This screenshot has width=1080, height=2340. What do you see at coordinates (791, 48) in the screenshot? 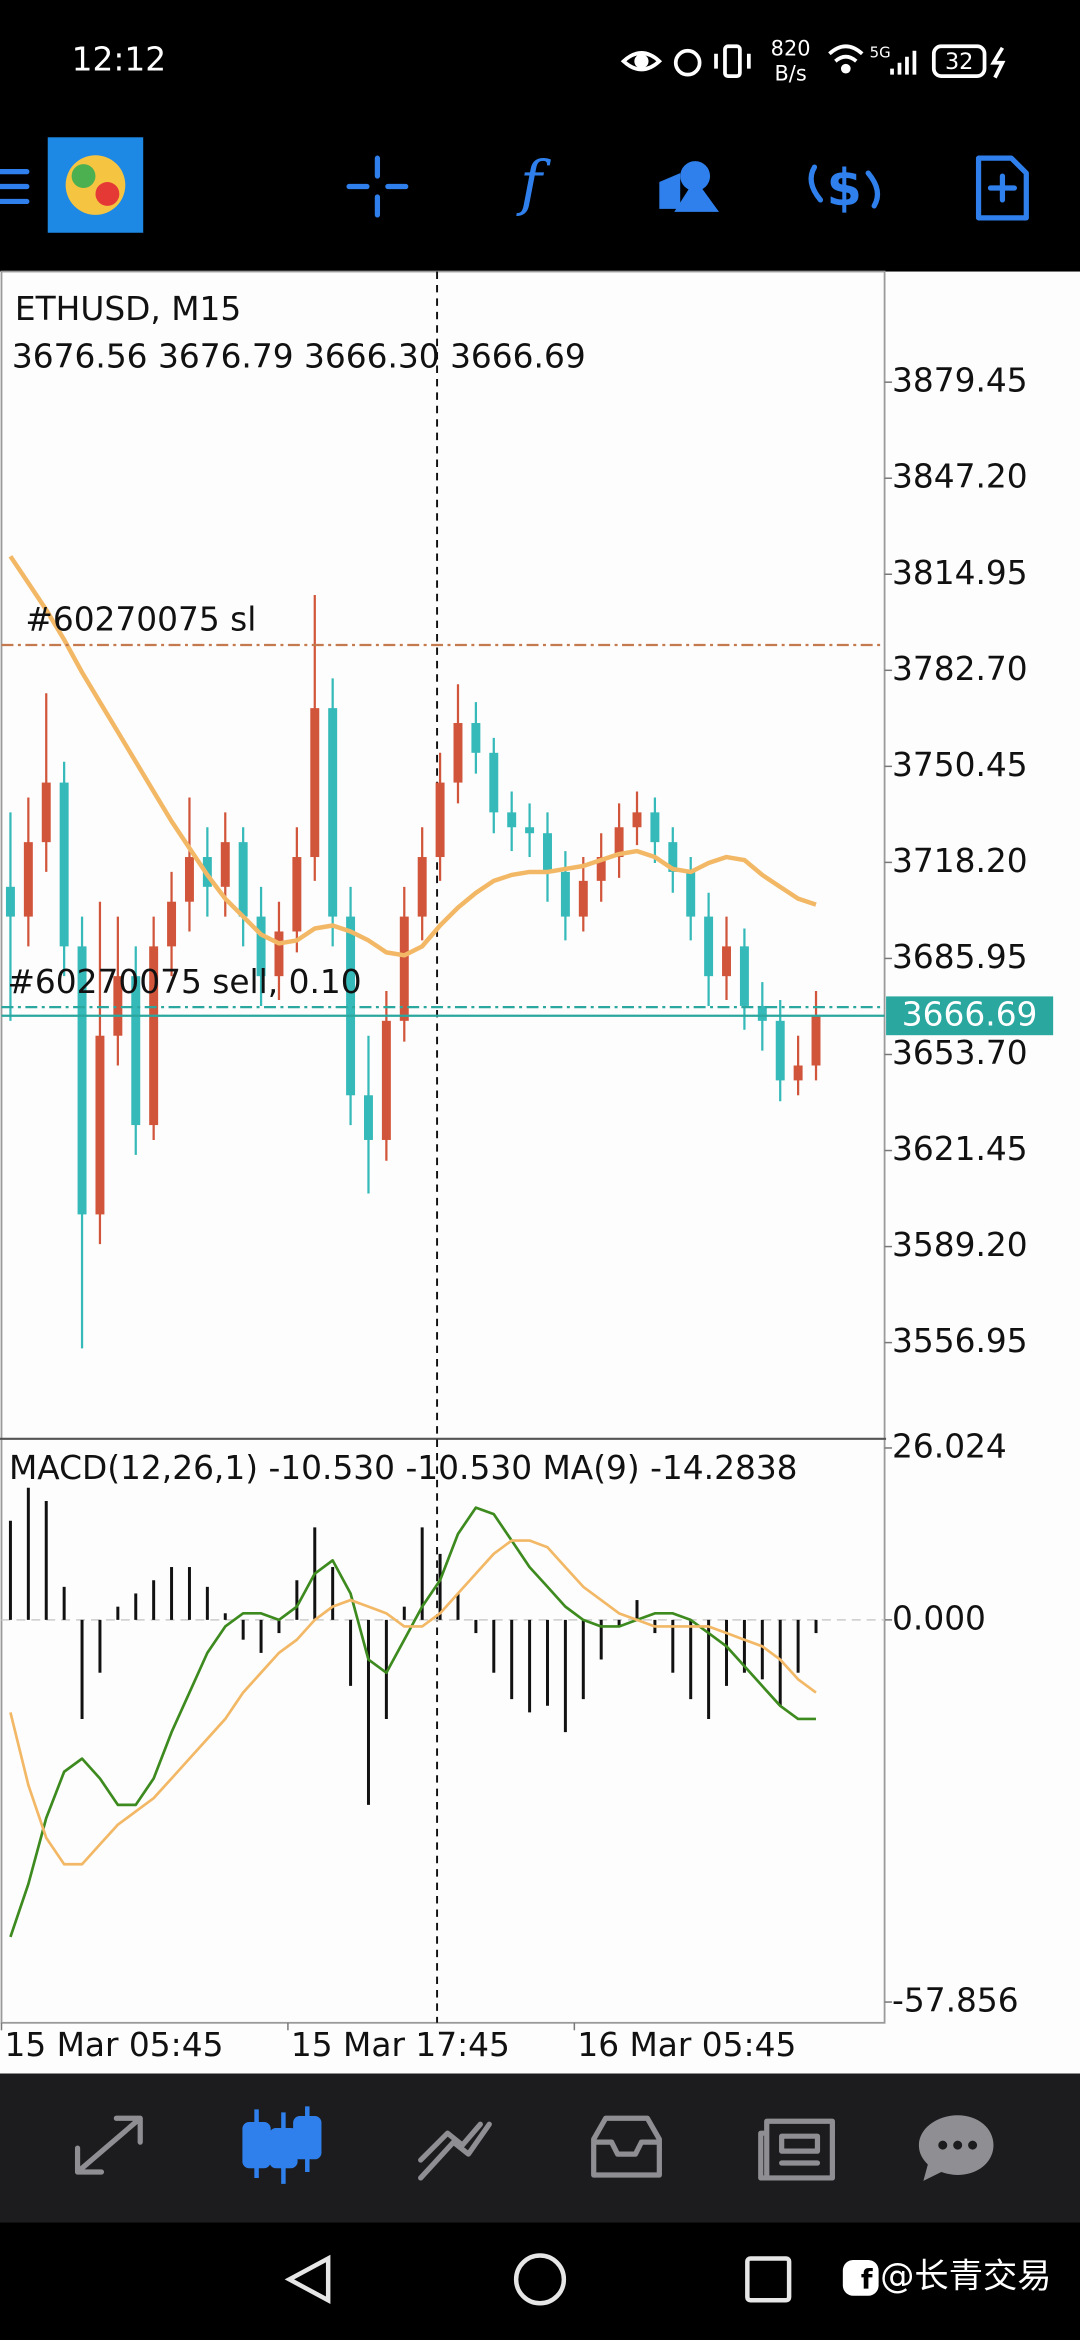
I see `net-speed: 820` at bounding box center [791, 48].